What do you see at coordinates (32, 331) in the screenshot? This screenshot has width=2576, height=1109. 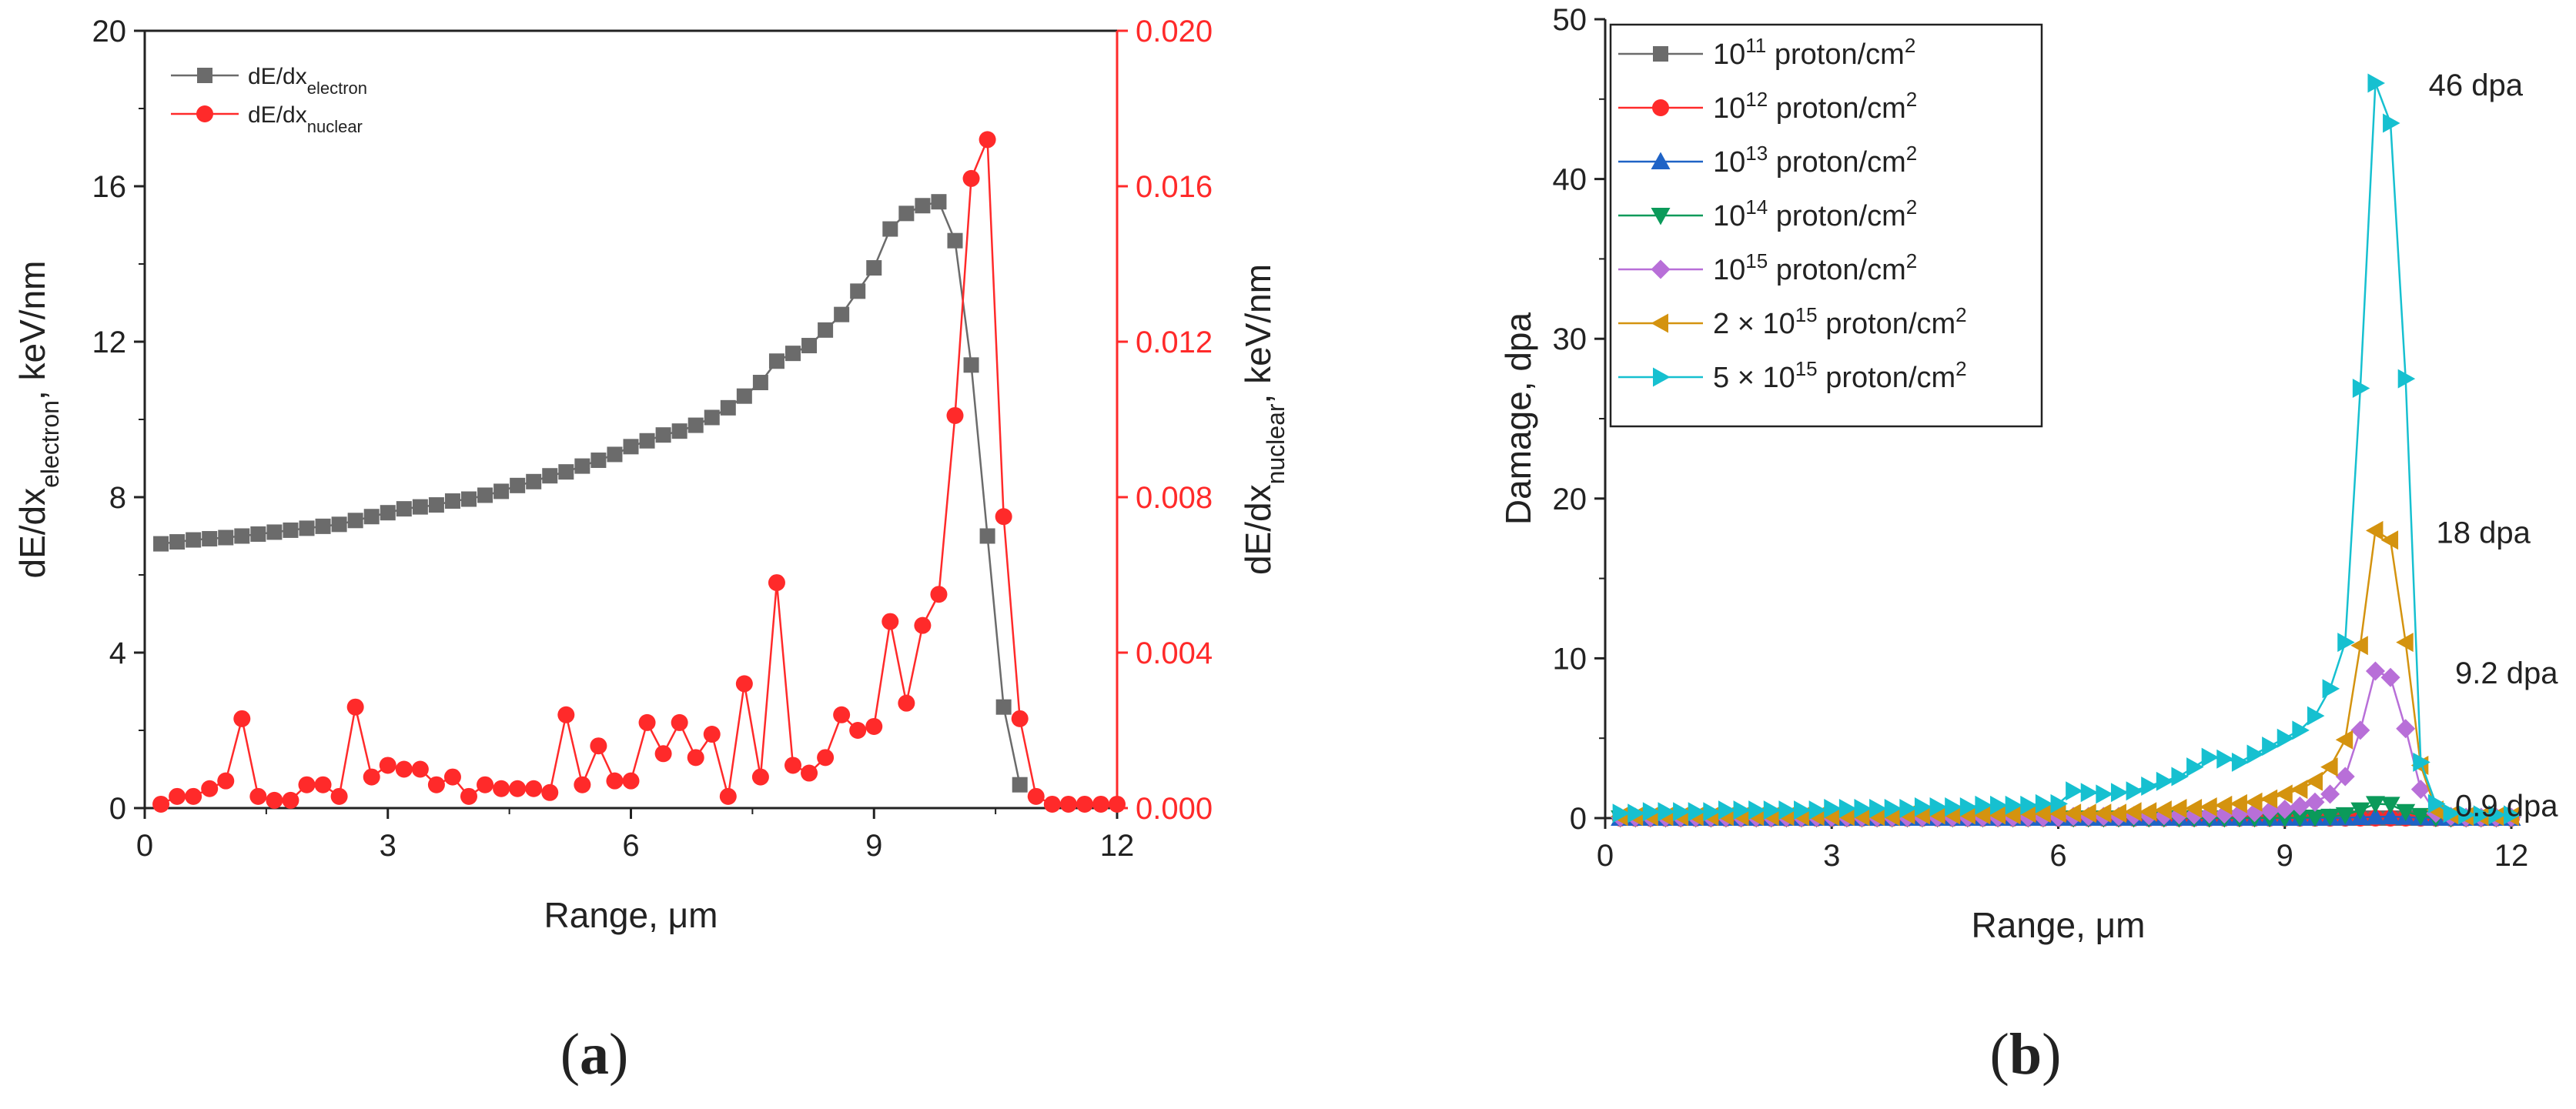 I see `y-left-title-unit: , keV/nm` at bounding box center [32, 331].